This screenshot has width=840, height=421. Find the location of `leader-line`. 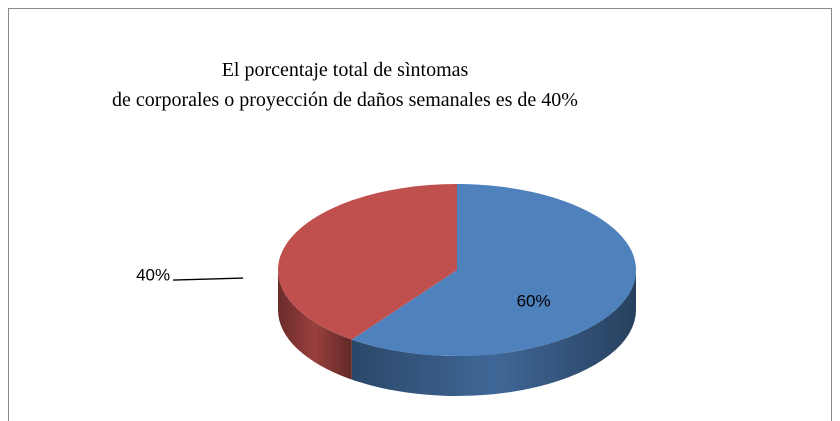

leader-line is located at coordinates (208, 279).